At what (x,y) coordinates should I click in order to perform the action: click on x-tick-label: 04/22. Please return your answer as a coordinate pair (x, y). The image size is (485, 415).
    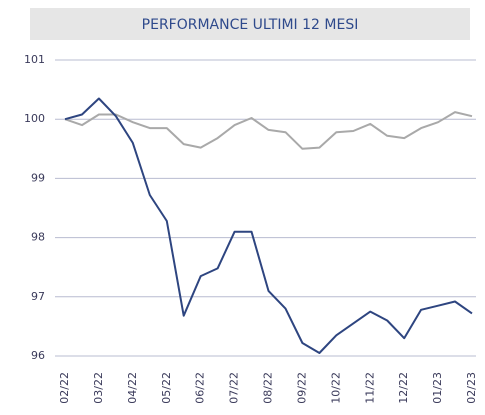
    Looking at the image, I should click on (132, 388).